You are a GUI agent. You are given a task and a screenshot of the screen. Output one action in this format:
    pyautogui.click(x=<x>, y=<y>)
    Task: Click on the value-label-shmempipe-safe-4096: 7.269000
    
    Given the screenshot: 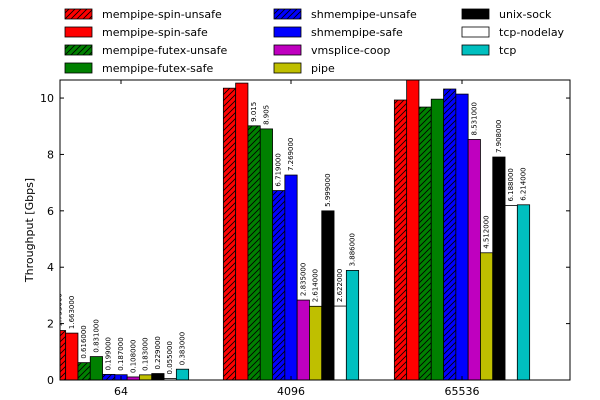 What is the action you would take?
    pyautogui.click(x=291, y=154)
    